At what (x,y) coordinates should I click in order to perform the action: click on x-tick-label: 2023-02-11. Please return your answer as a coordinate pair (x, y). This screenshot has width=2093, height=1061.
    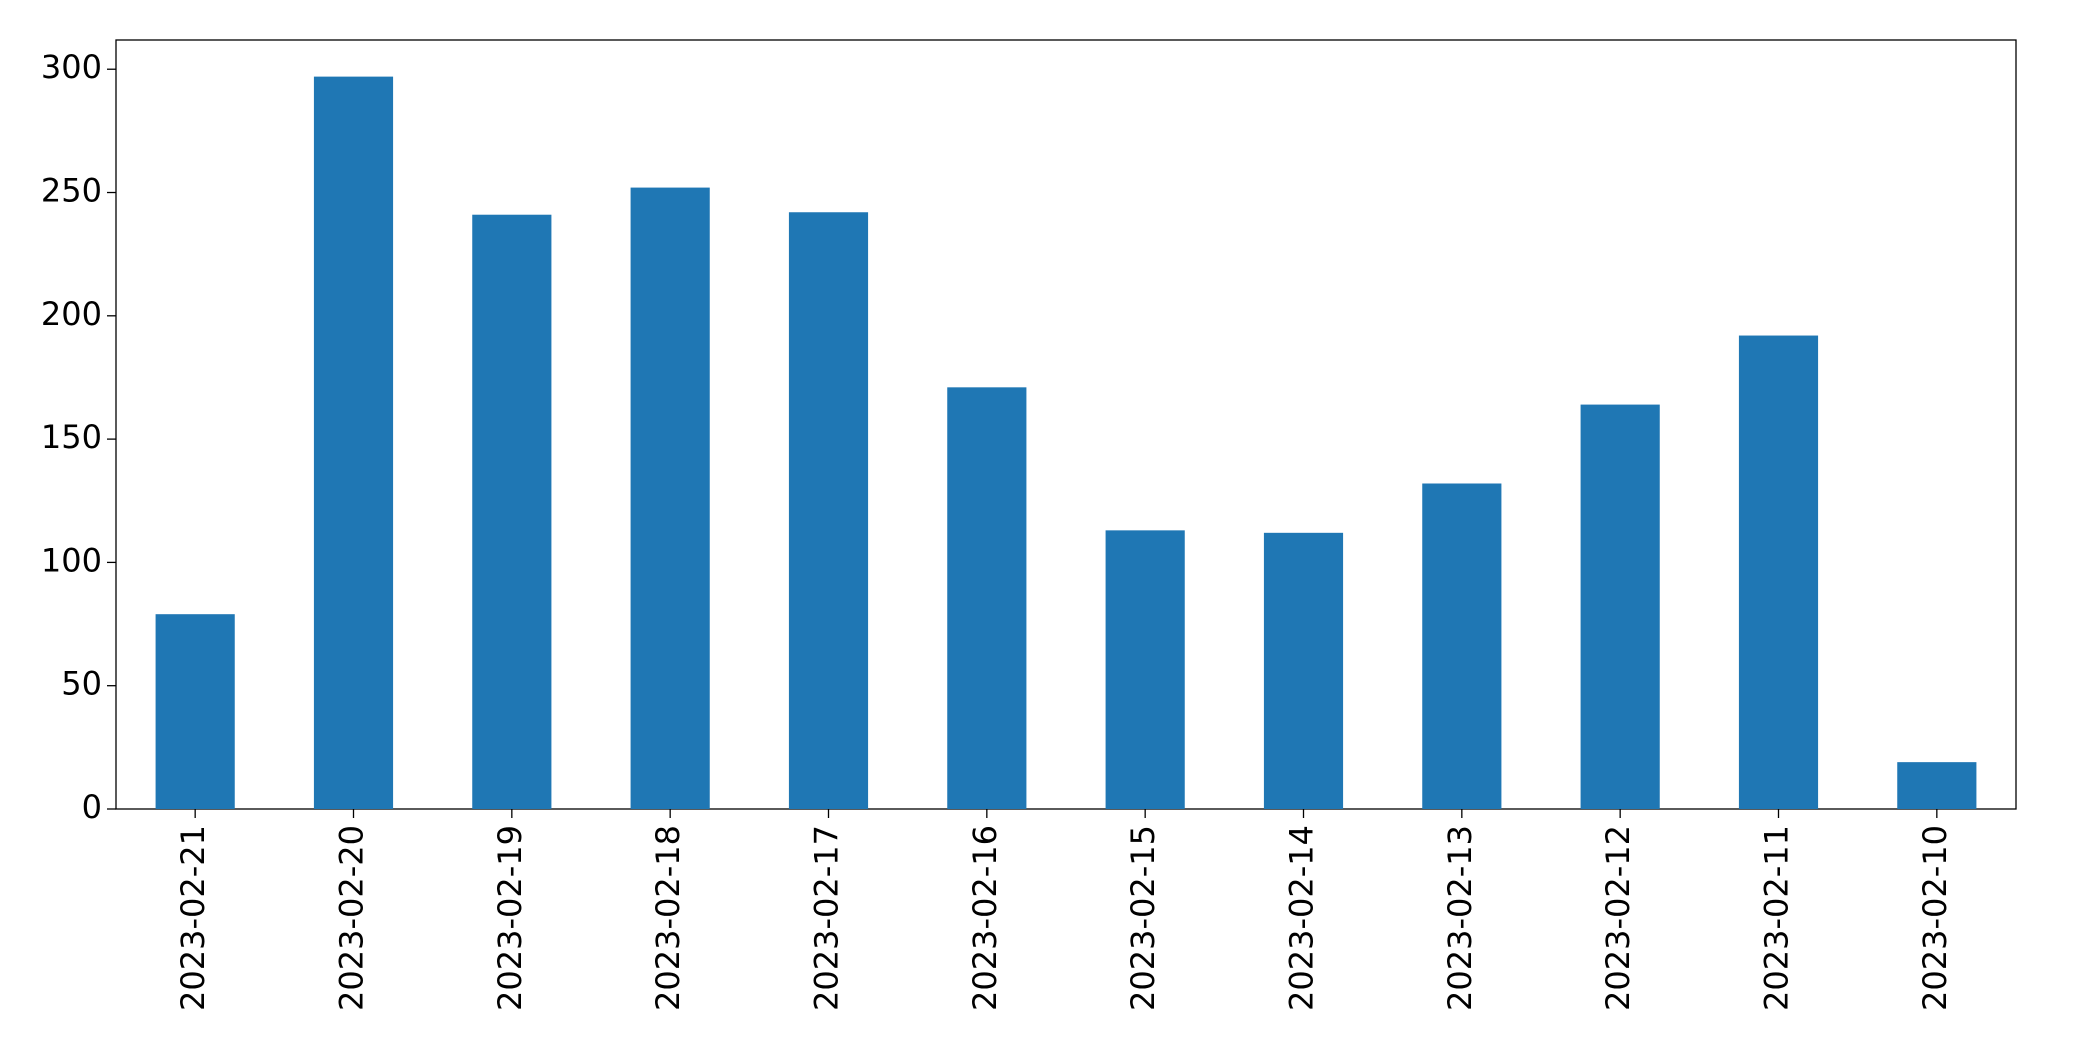
    Looking at the image, I should click on (1777, 918).